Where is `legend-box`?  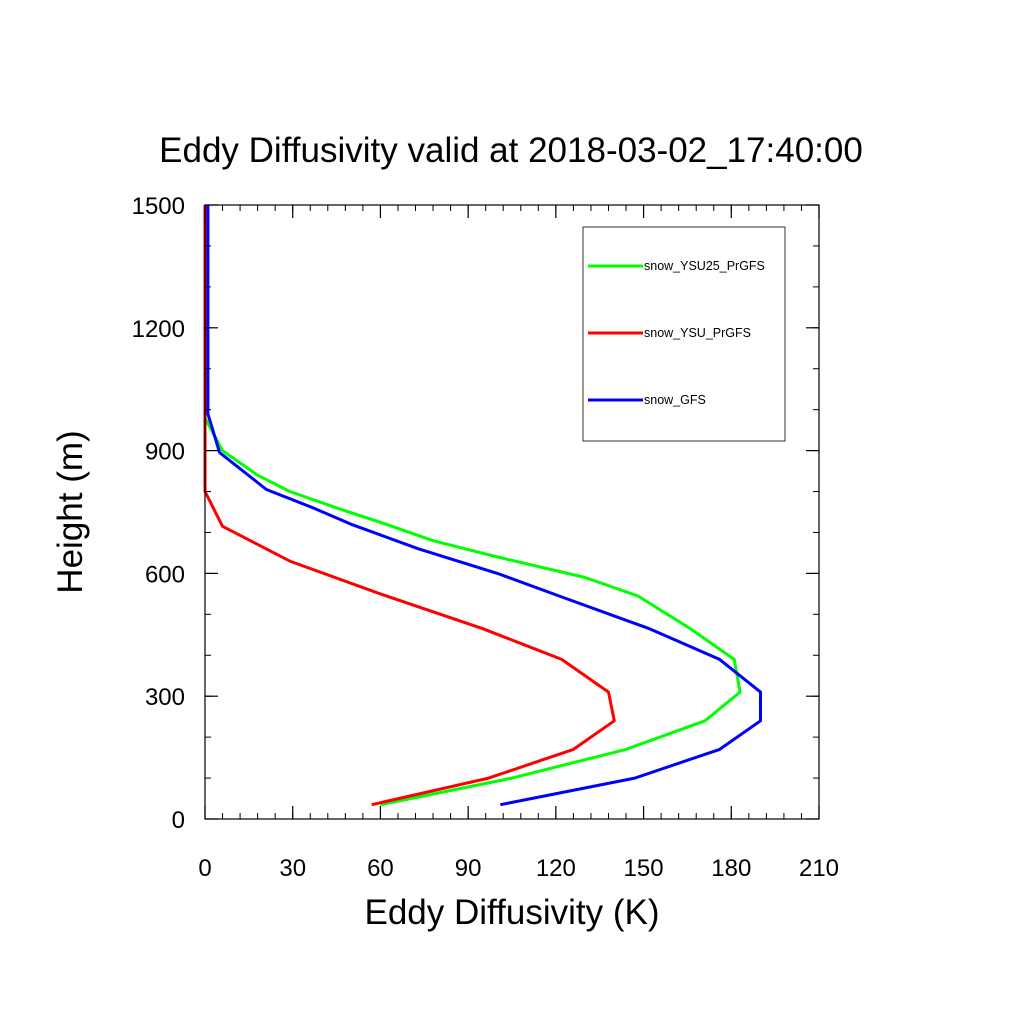
legend-box is located at coordinates (684, 334).